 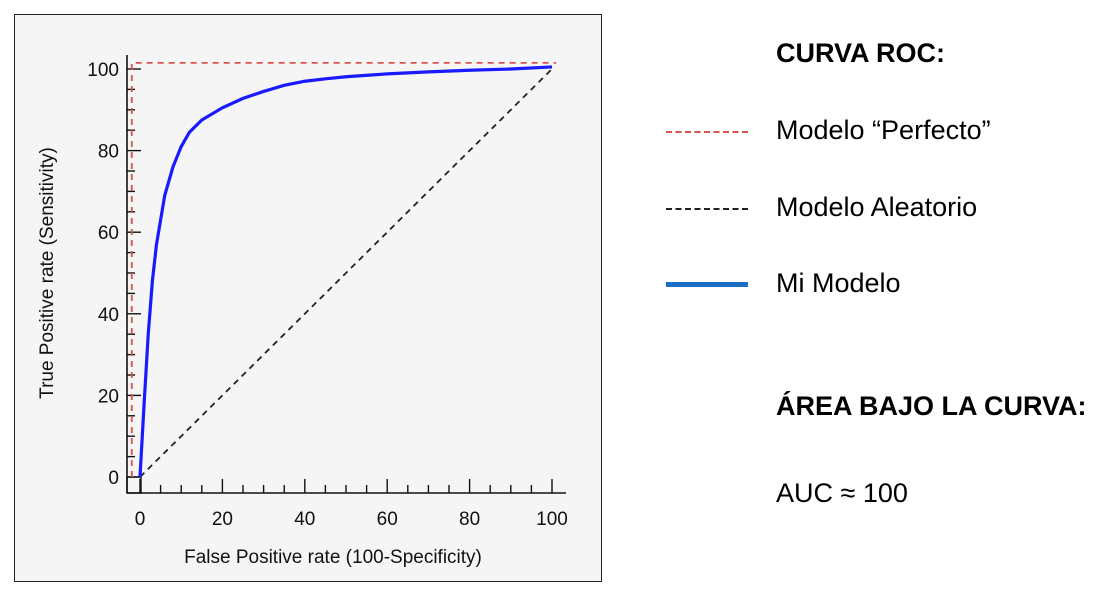 I want to click on legend-item-perfect-model: Modelo “Perfecto”, so click(x=875, y=132).